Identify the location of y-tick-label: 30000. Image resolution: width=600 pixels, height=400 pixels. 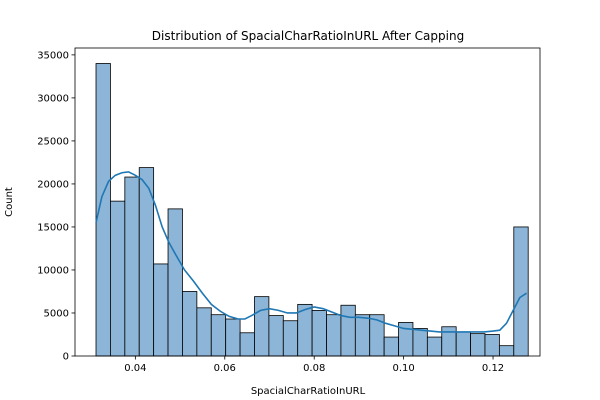
(53, 98).